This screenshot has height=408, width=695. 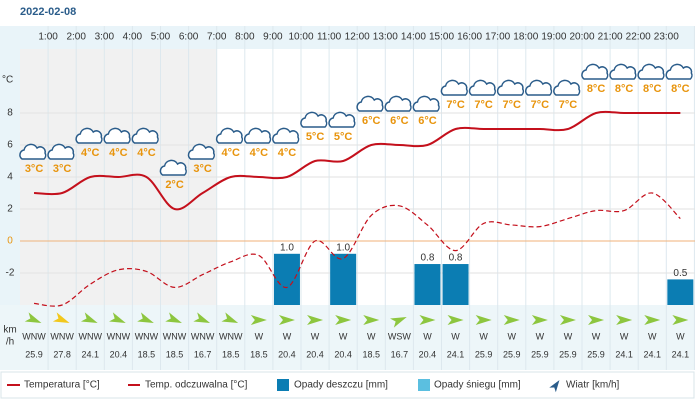 What do you see at coordinates (343, 137) in the screenshot?
I see `temperature-label: 5°C` at bounding box center [343, 137].